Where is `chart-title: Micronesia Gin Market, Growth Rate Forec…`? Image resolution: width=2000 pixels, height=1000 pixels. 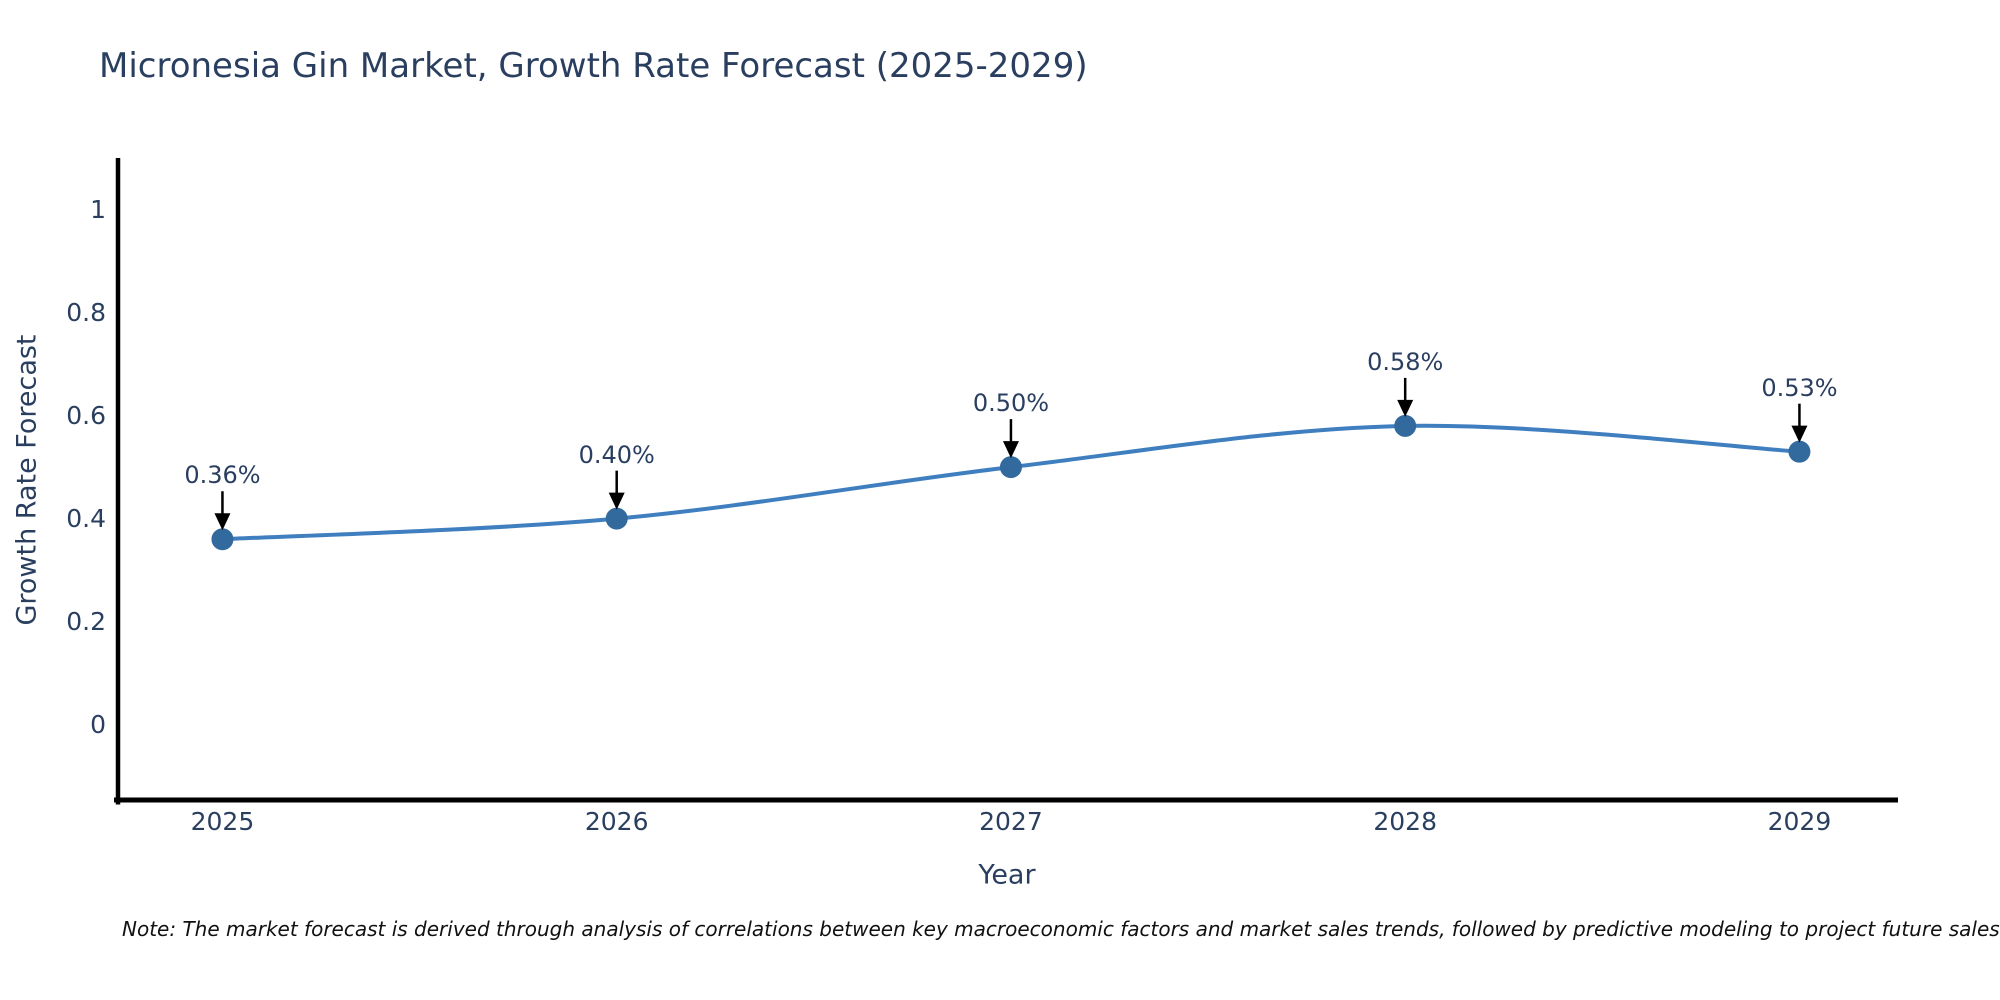
chart-title: Micronesia Gin Market, Growth Rate Forec… is located at coordinates (593, 66).